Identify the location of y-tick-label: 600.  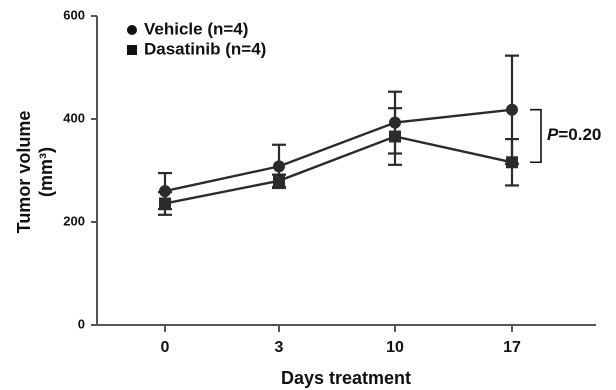
(74, 14).